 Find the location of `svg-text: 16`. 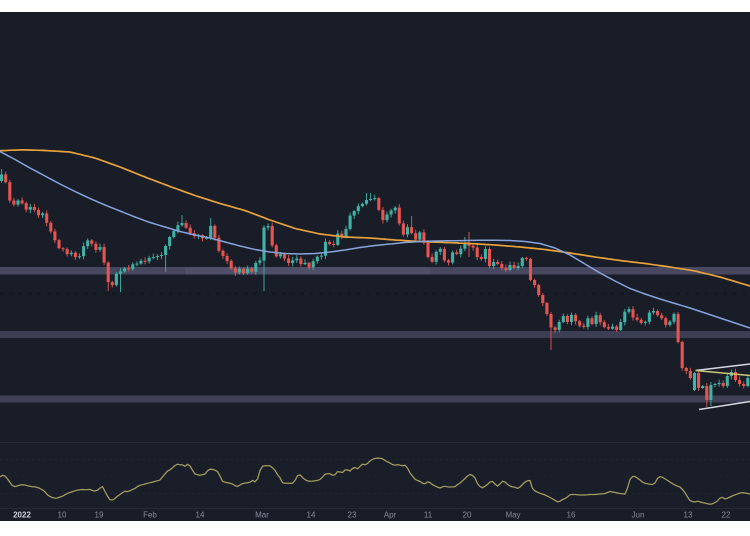

svg-text: 16 is located at coordinates (571, 515).